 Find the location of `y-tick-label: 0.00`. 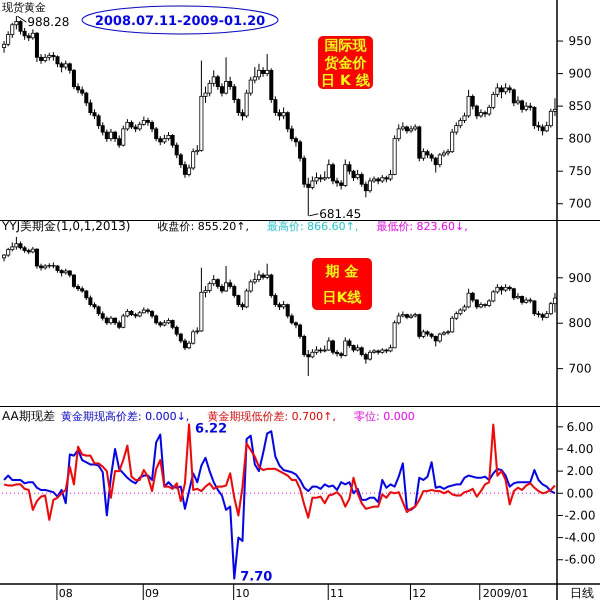

y-tick-label: 0.00 is located at coordinates (580, 493).